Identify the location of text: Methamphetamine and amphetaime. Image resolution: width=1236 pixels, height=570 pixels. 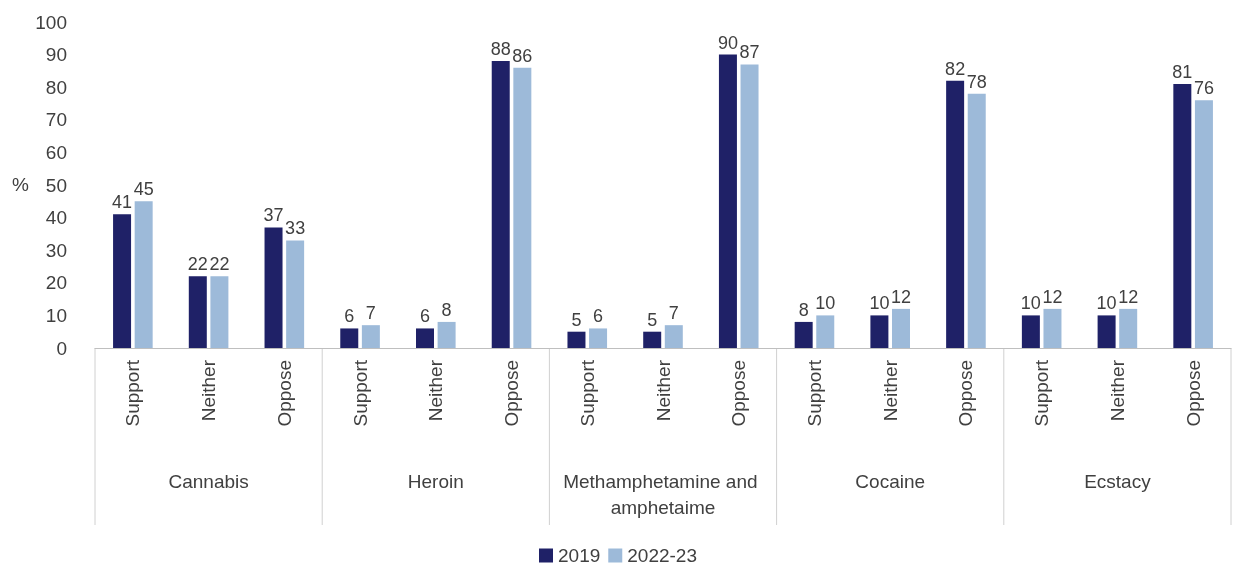
(663, 494).